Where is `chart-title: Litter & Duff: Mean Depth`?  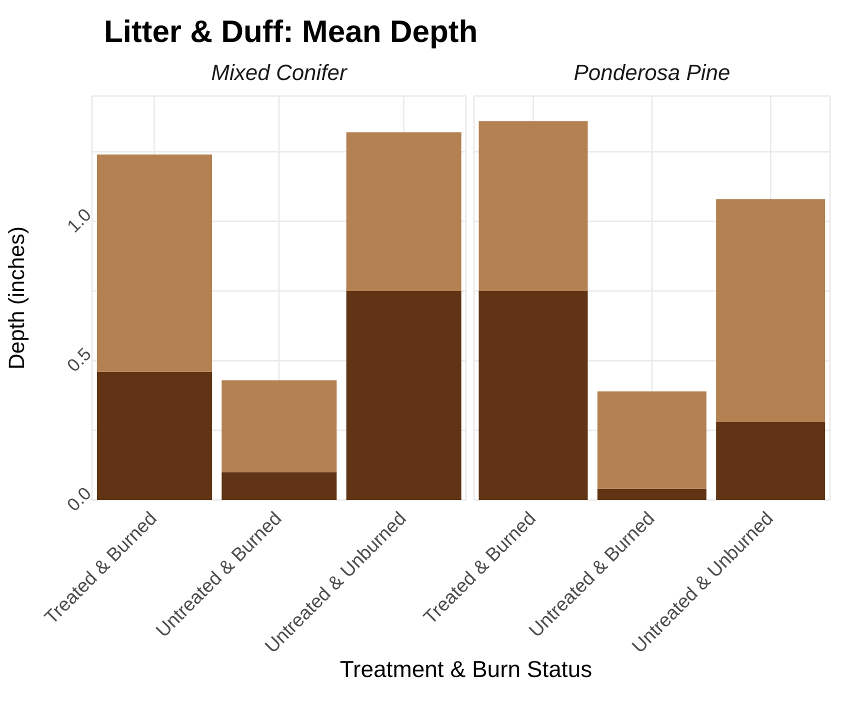 chart-title: Litter & Duff: Mean Depth is located at coordinates (291, 32).